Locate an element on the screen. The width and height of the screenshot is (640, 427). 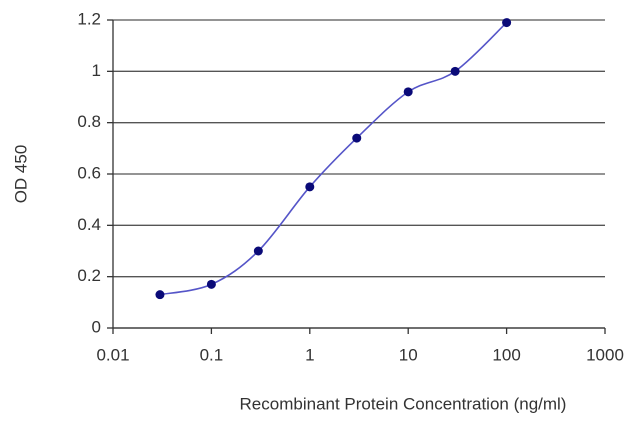
y-axis-label: OD 450 is located at coordinates (20, 174).